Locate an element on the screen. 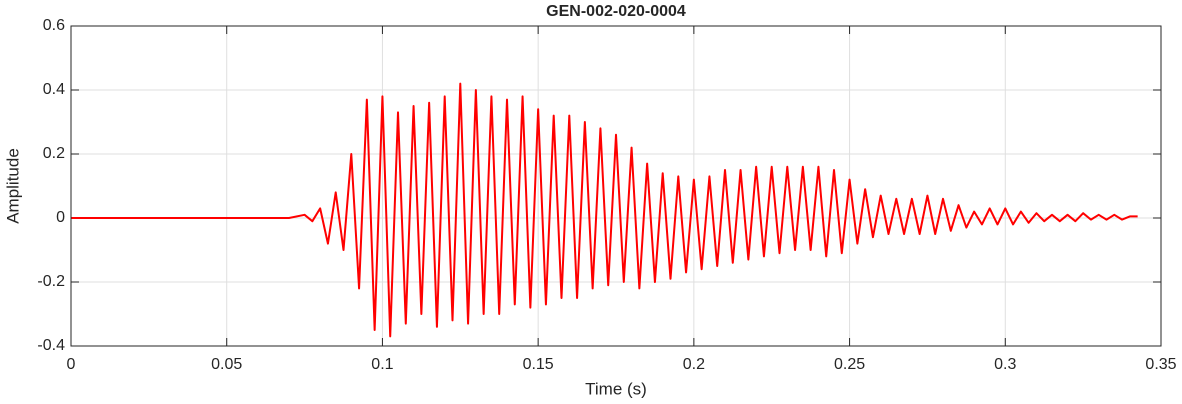 The height and width of the screenshot is (404, 1182). y-tick-label: 0 is located at coordinates (60, 217).